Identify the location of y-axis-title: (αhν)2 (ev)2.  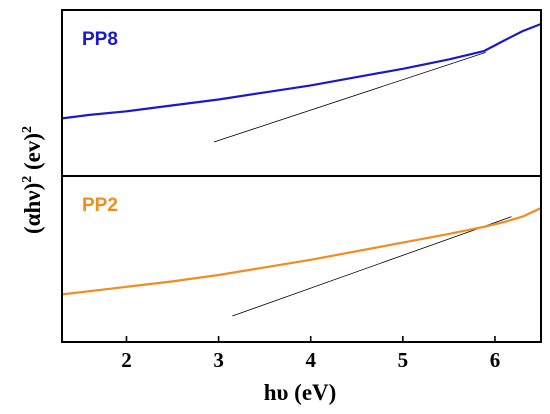
(32, 180).